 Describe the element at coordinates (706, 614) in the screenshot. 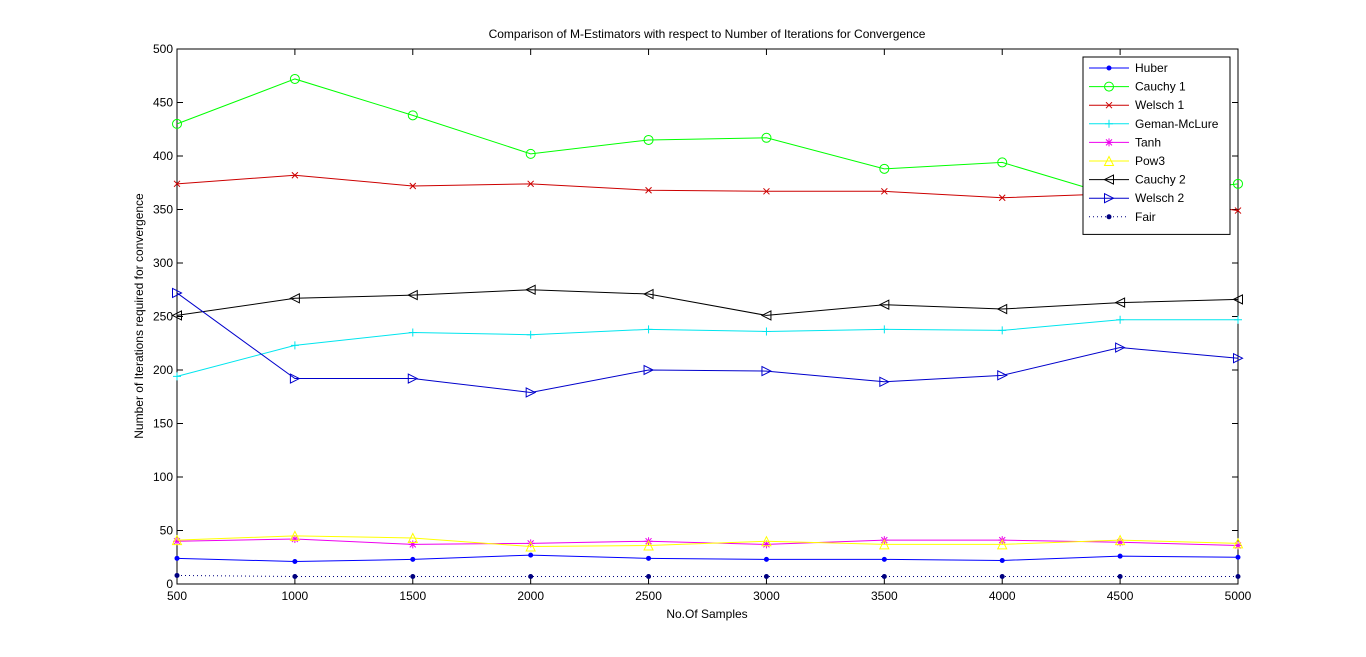

I see `x-axis-label: No.Of Samples` at that location.